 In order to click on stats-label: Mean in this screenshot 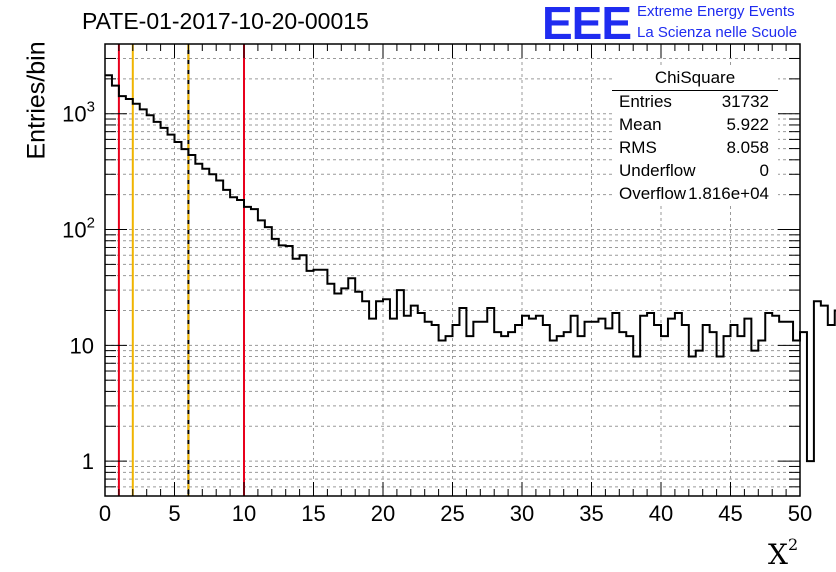, I will do `click(640, 124)`.